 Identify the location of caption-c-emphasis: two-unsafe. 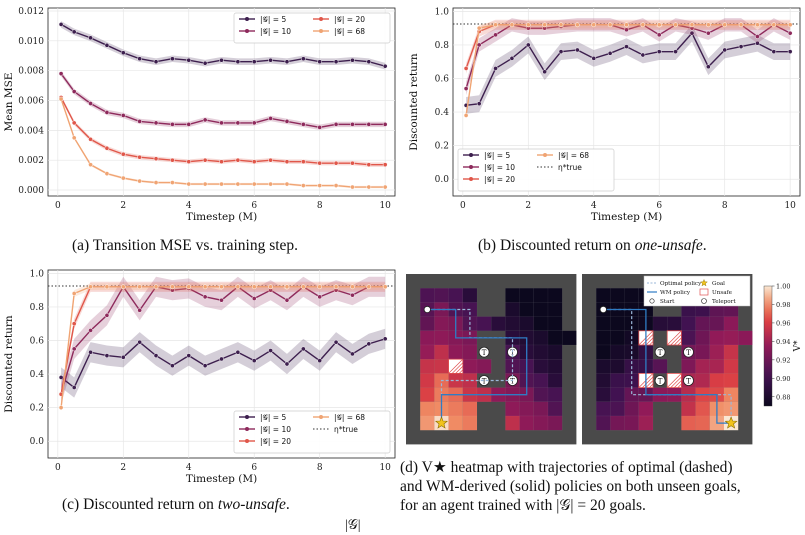
(251, 504).